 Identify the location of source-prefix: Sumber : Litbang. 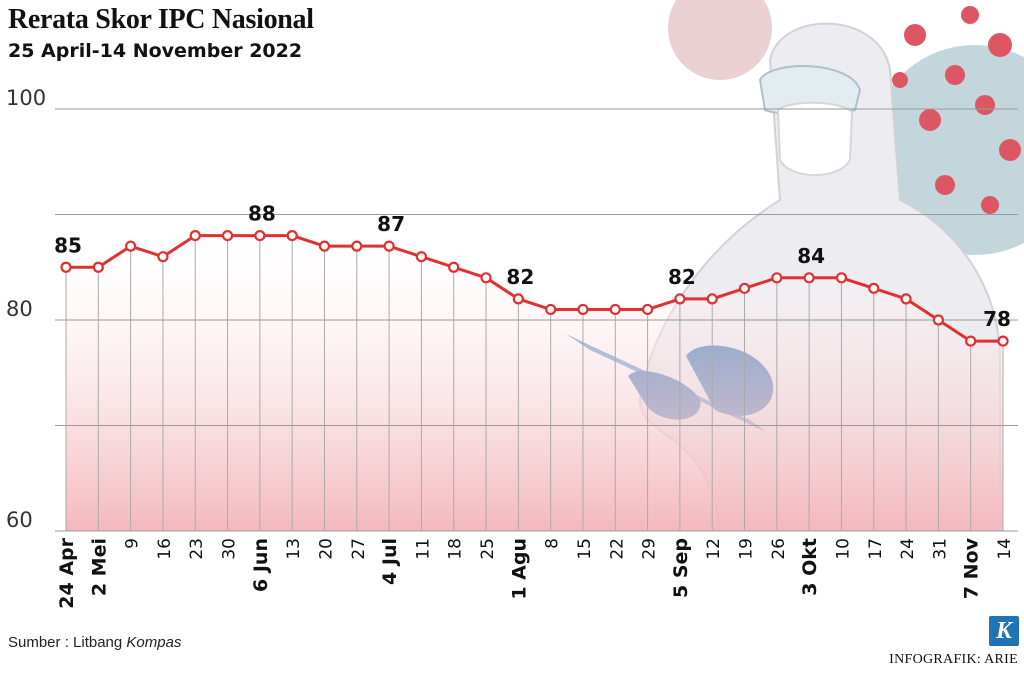
(67, 642).